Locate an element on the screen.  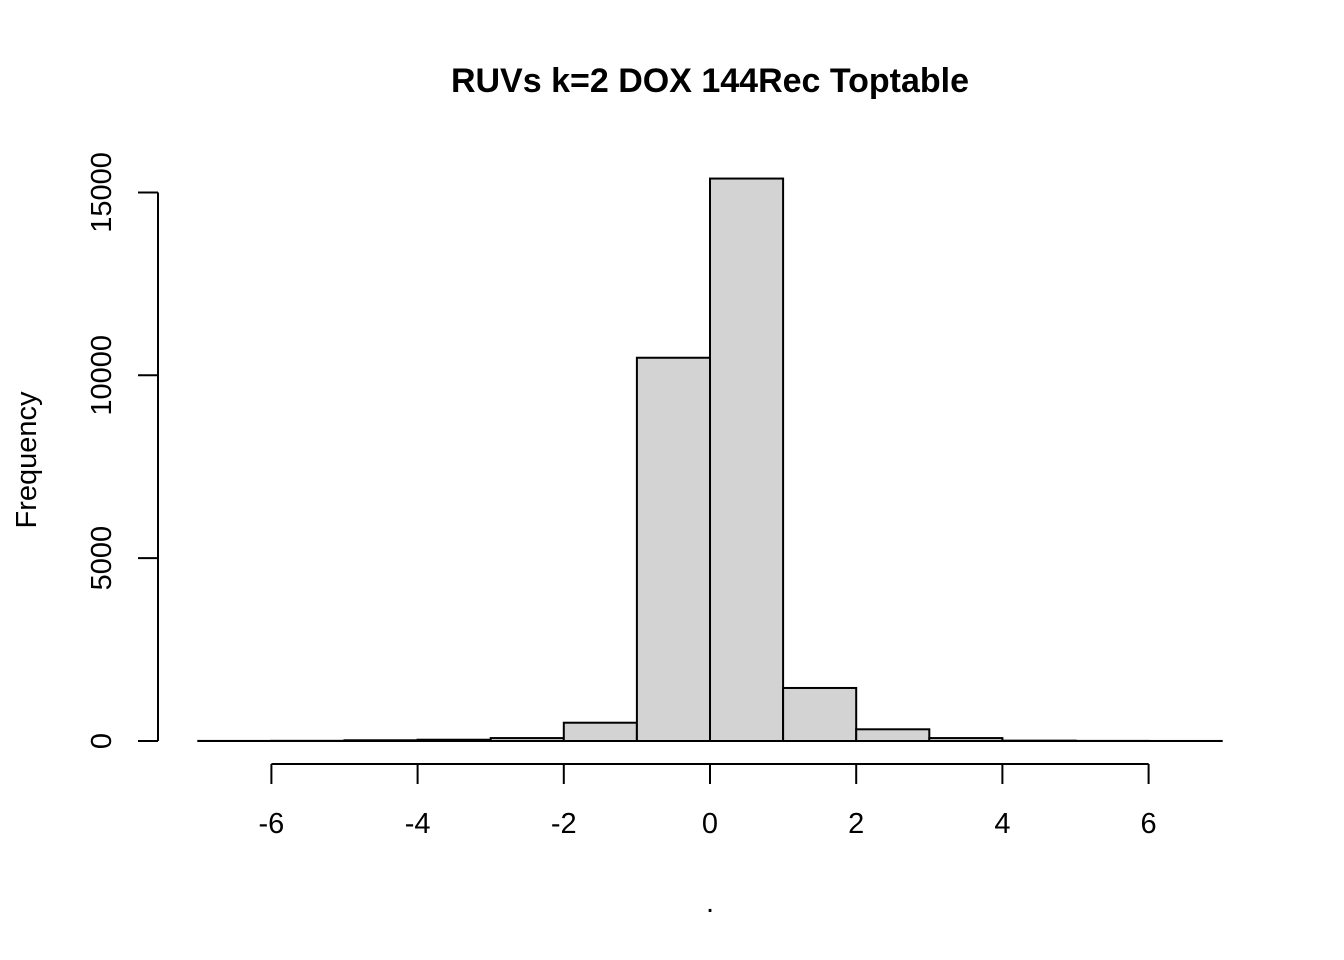
x-tick-label-4: 2 is located at coordinates (856, 824).